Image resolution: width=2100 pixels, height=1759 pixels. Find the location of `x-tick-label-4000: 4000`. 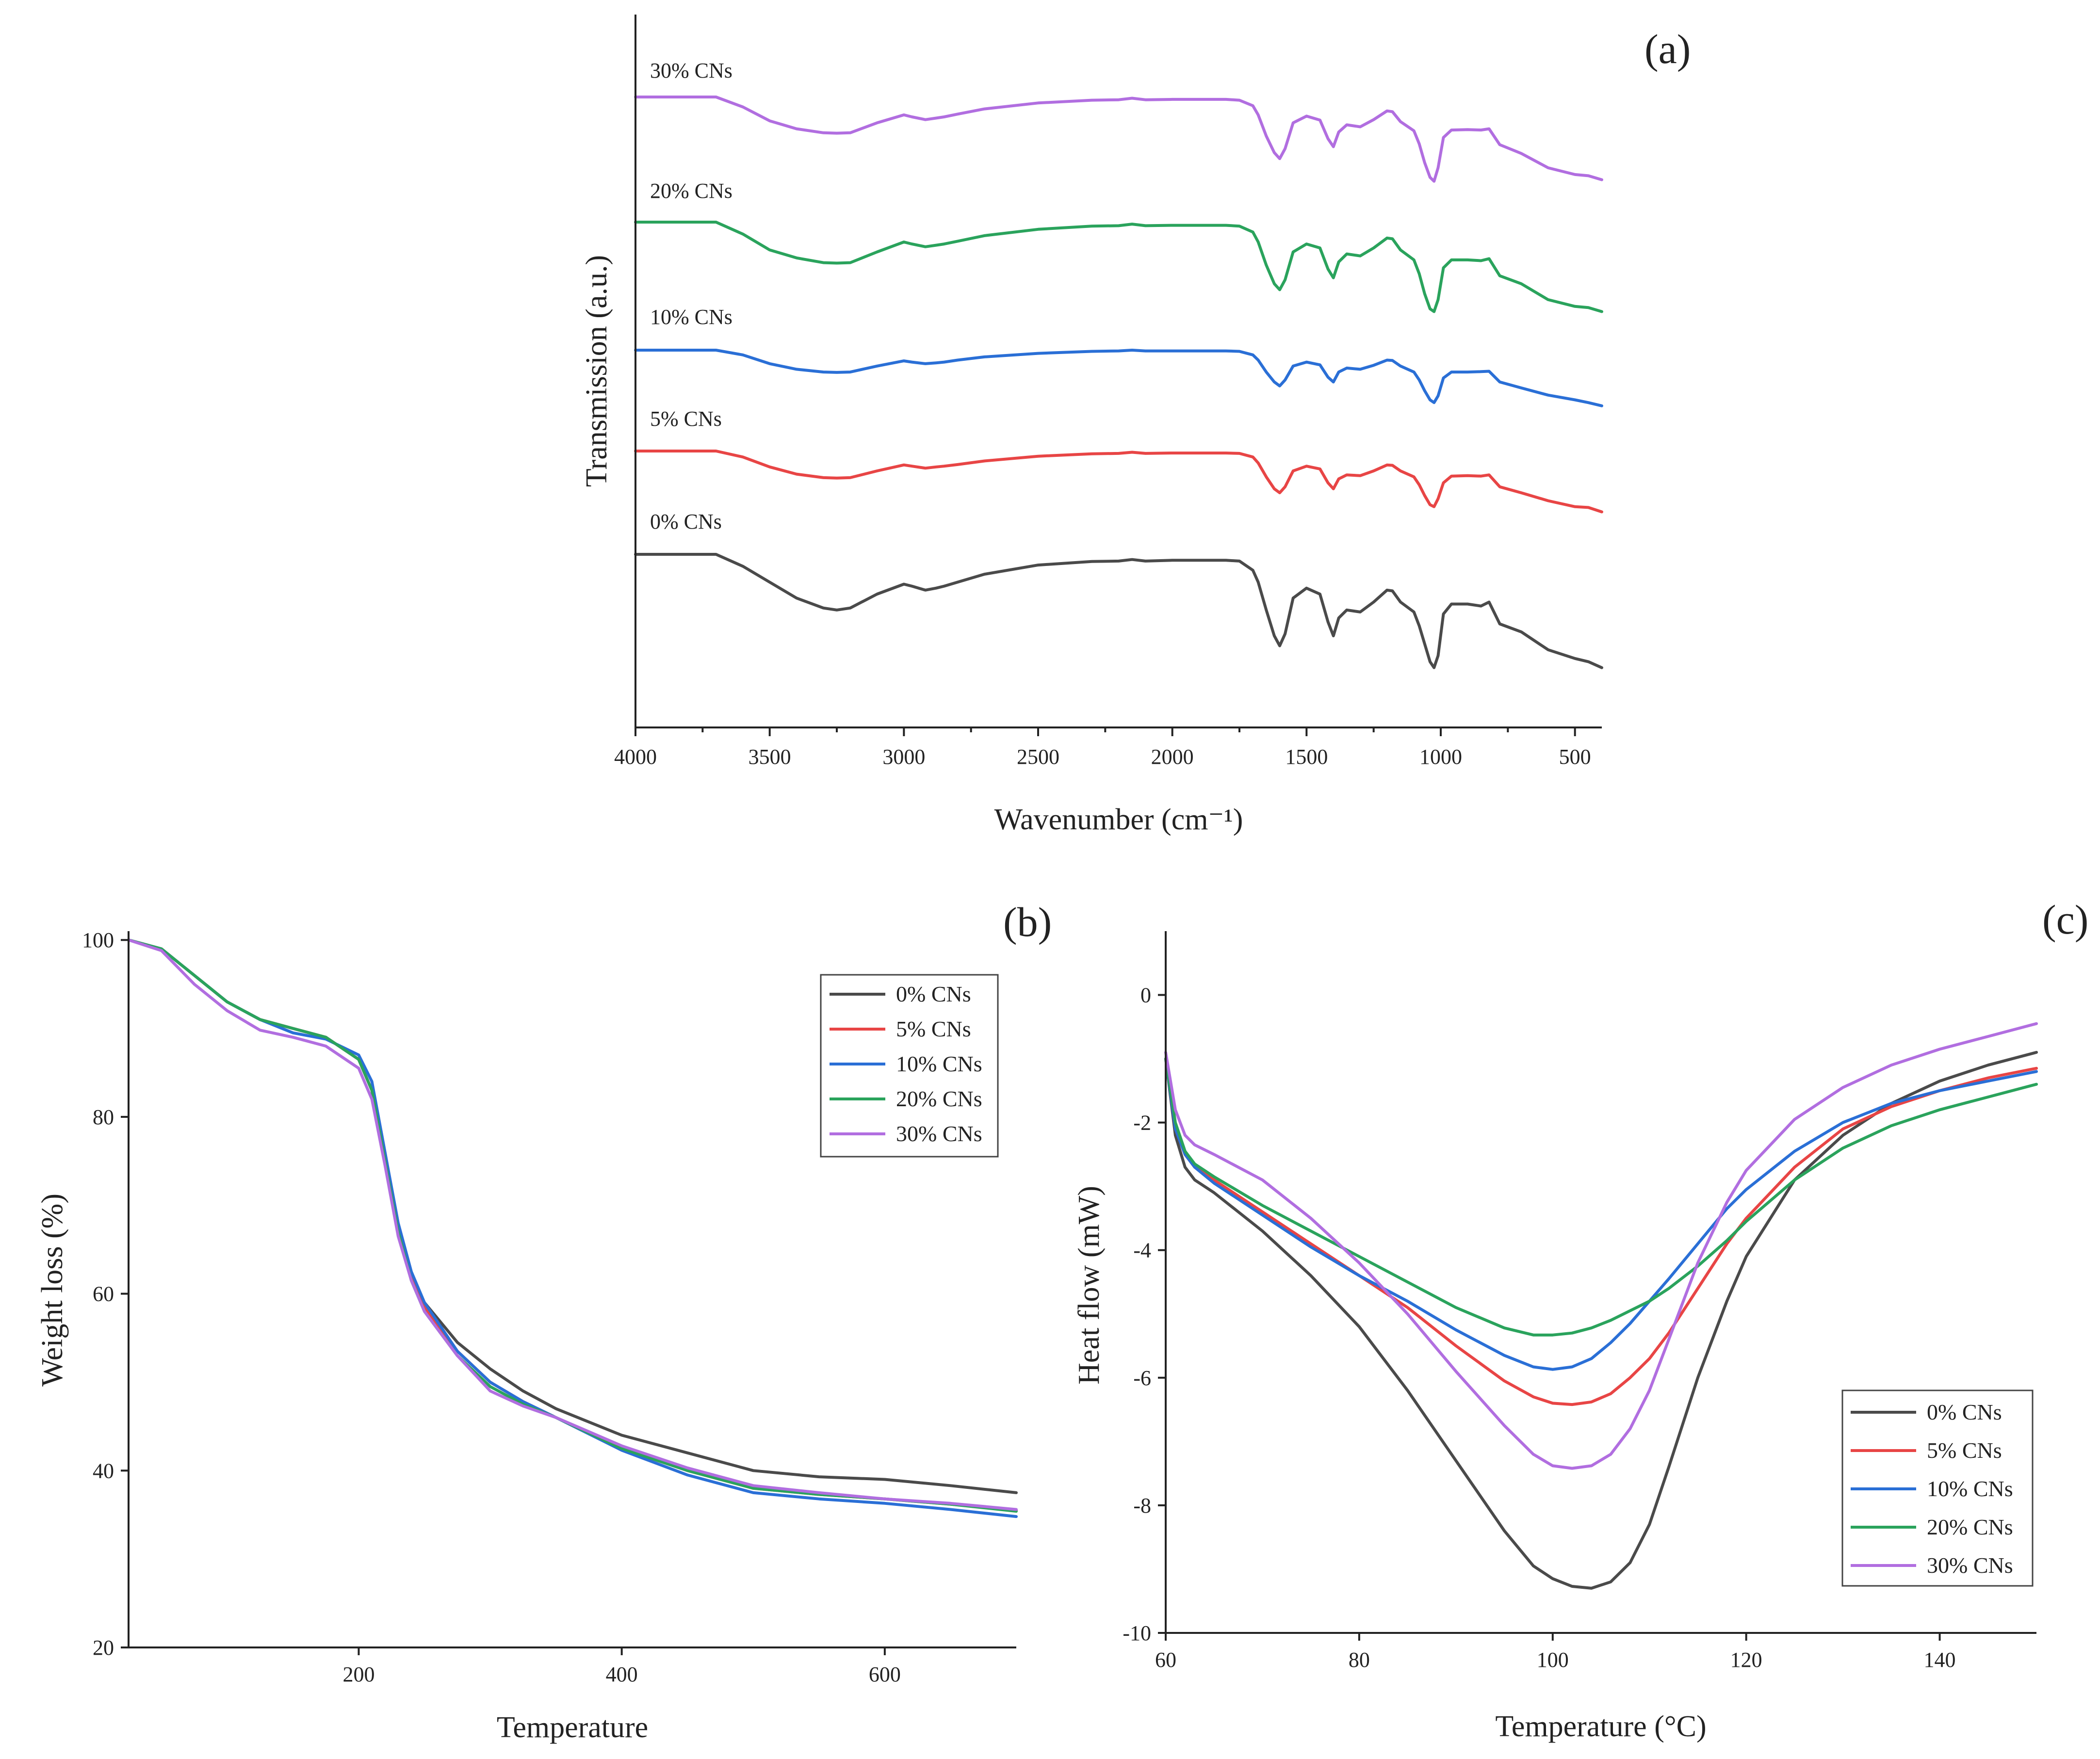

x-tick-label-4000: 4000 is located at coordinates (635, 757).